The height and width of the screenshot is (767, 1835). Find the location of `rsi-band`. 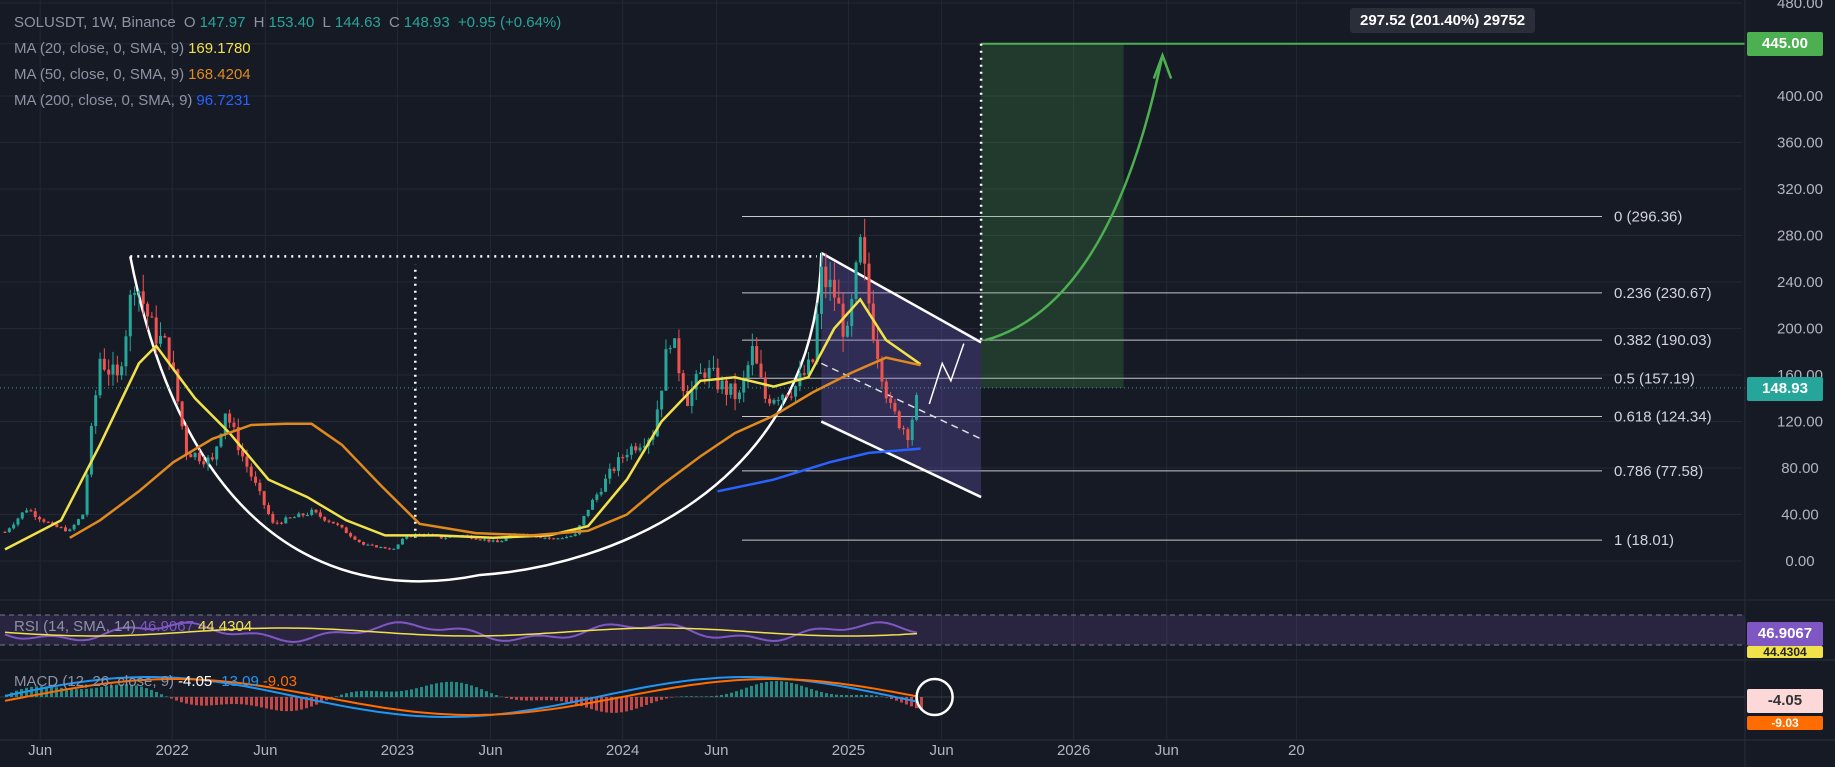

rsi-band is located at coordinates (872, 630).